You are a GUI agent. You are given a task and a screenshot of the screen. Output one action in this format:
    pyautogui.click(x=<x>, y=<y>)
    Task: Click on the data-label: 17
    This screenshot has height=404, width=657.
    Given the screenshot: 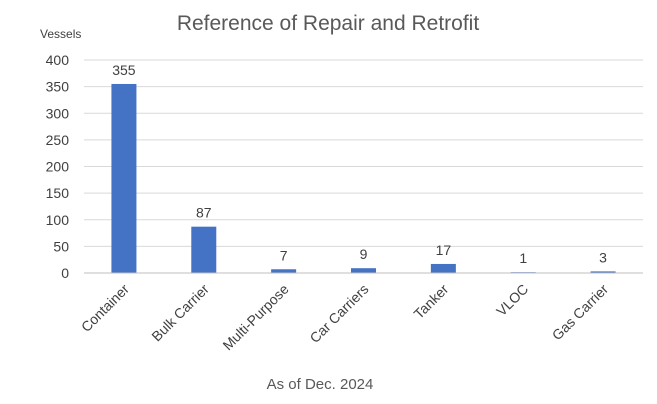 What is the action you would take?
    pyautogui.click(x=444, y=250)
    